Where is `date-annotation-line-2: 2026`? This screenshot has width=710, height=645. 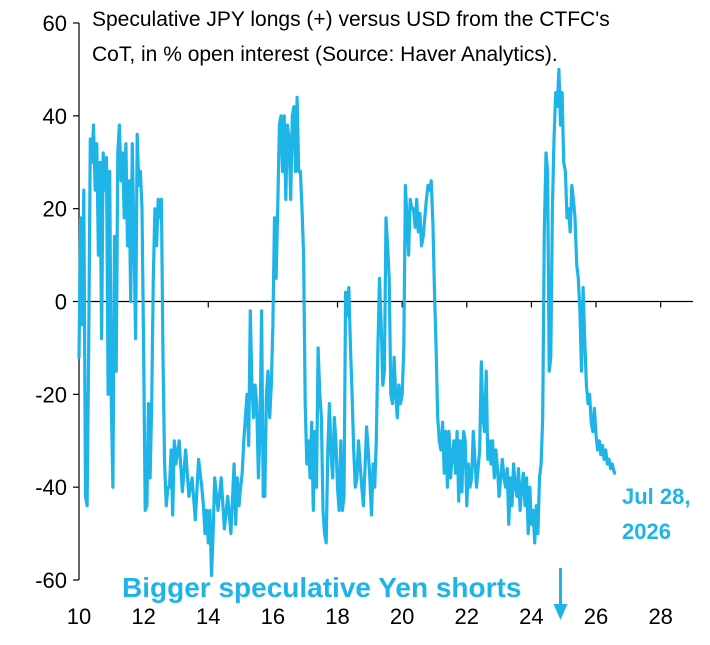
date-annotation-line-2: 2026 is located at coordinates (646, 531).